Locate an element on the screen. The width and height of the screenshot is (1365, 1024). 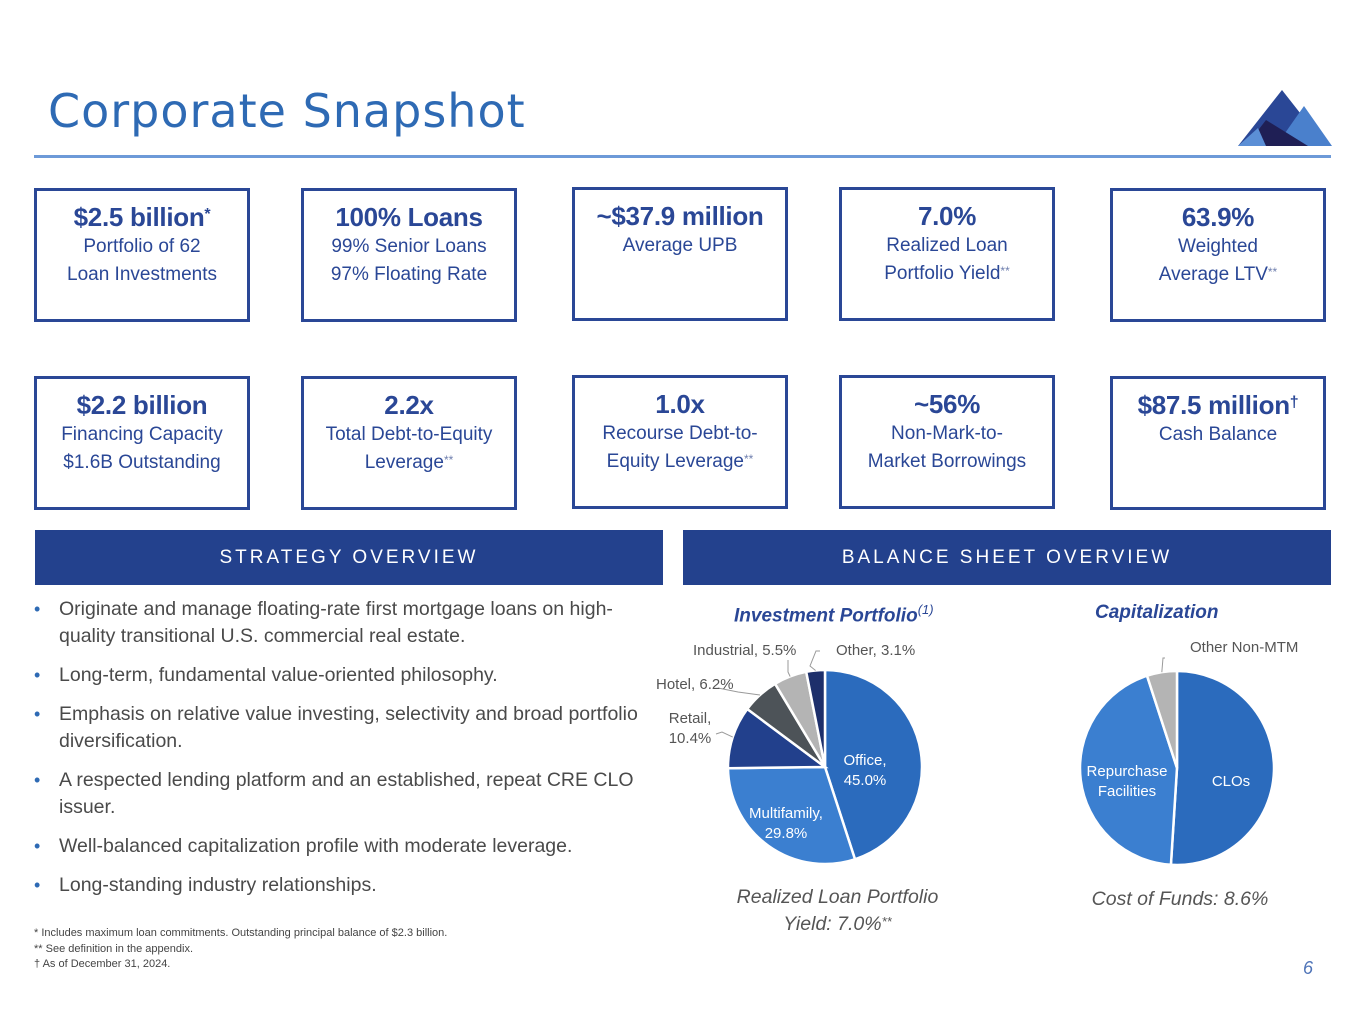
kpi-value-text: $2.2 billion is located at coordinates (142, 405).